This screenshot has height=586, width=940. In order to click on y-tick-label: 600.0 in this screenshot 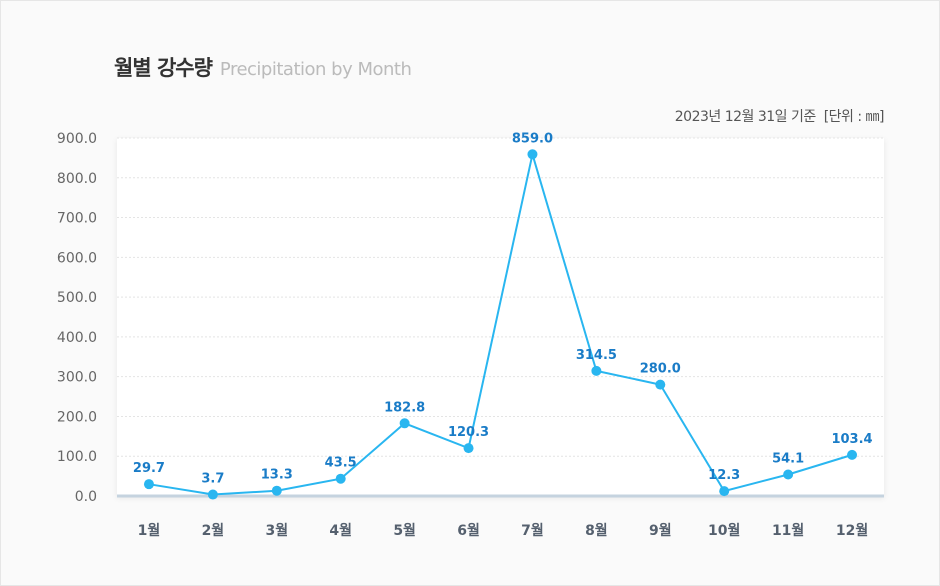, I will do `click(77, 258)`.